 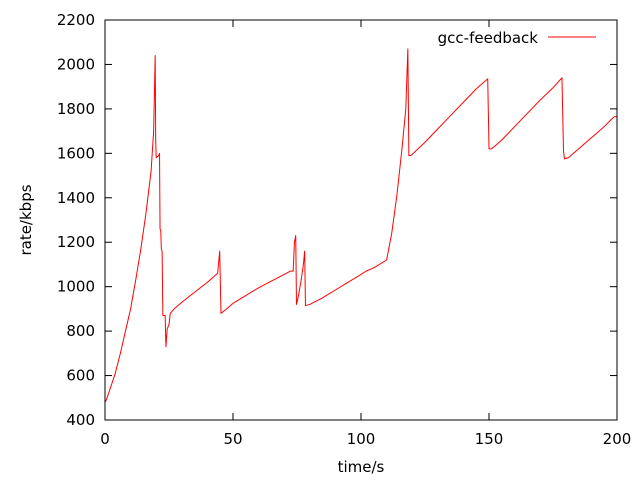 What do you see at coordinates (76, 287) in the screenshot?
I see `y-tick-label: 1000` at bounding box center [76, 287].